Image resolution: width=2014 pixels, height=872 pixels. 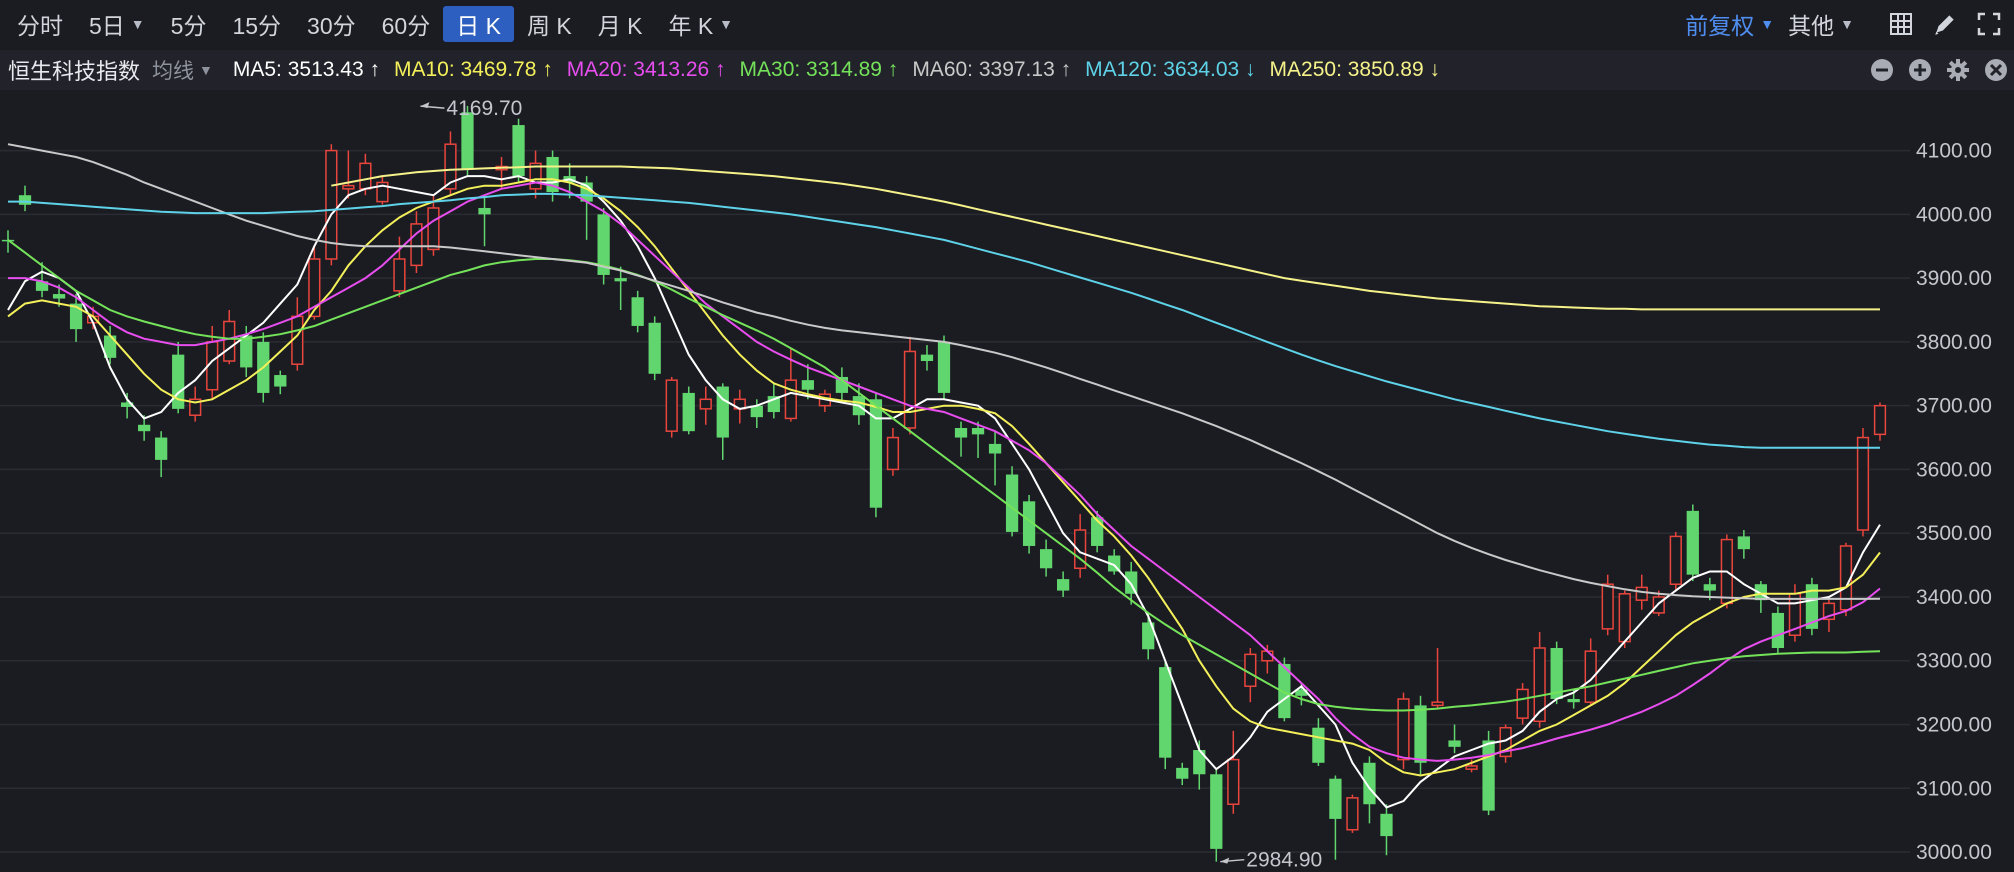 What do you see at coordinates (189, 24) in the screenshot?
I see `tab-2: 5分` at bounding box center [189, 24].